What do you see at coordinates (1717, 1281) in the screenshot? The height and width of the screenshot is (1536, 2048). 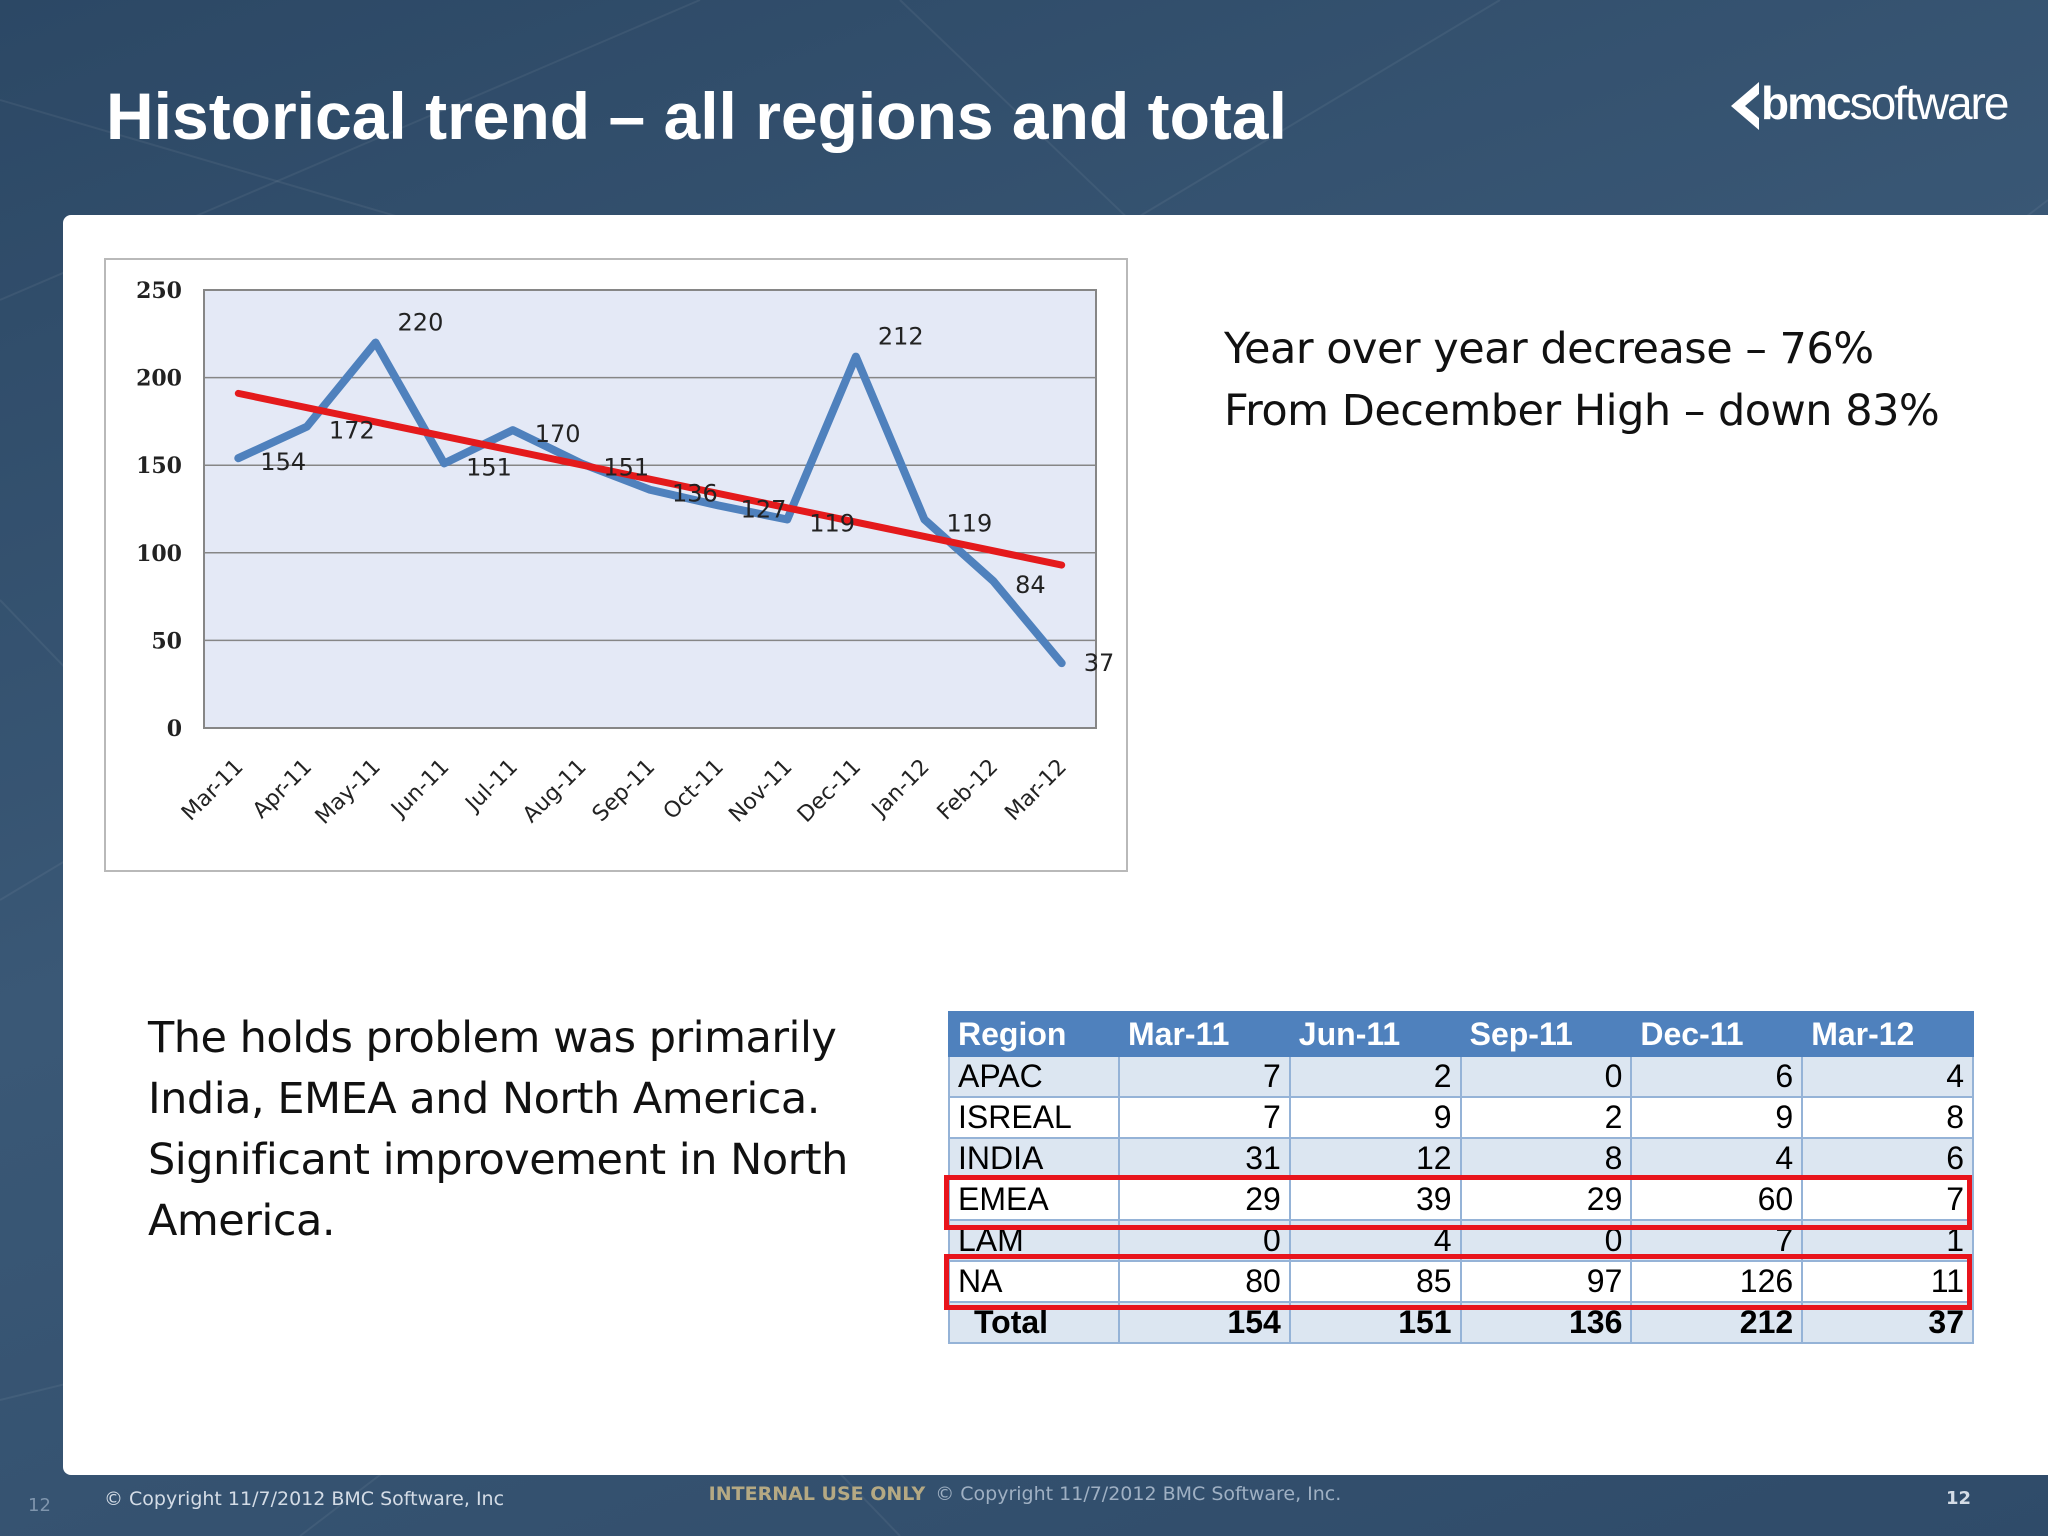 I see `table-cell: 126` at bounding box center [1717, 1281].